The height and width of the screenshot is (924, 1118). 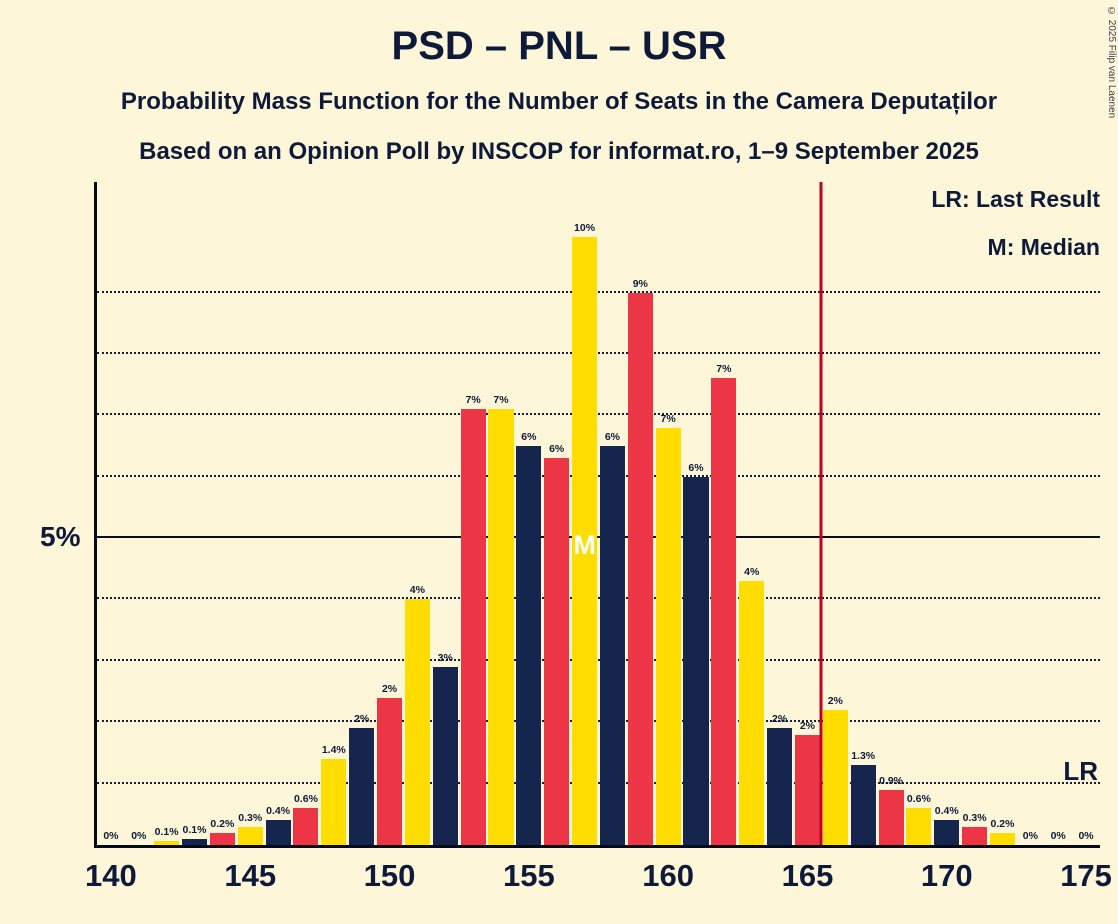 I want to click on x-axis-ticks: 140 145 150 155 160 165 170 175, so click(x=598, y=880).